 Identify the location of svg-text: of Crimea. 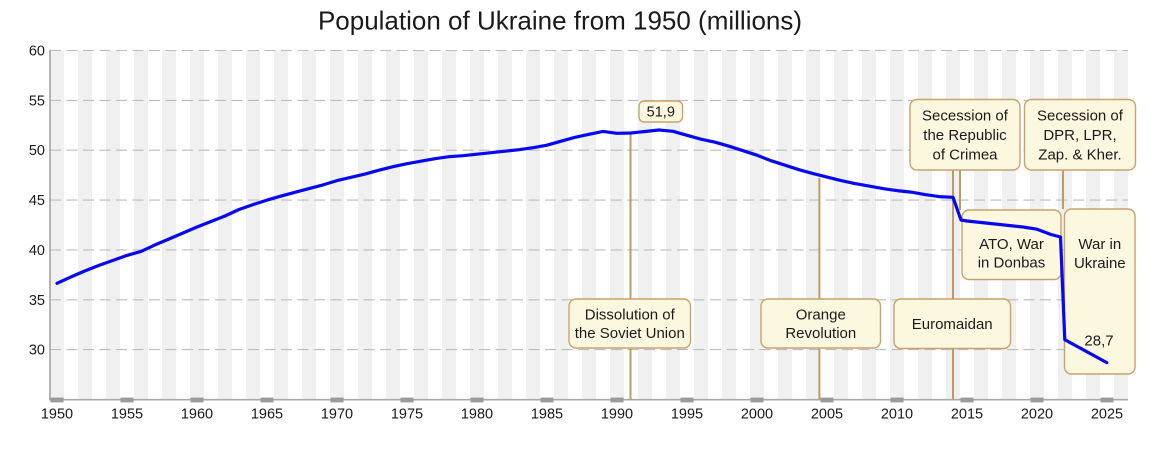
(965, 154).